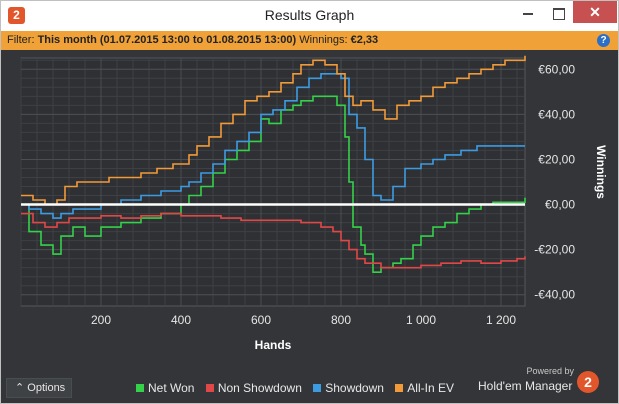  Describe the element at coordinates (16, 15) in the screenshot. I see `holdem-manager-app-icon: 2` at that location.